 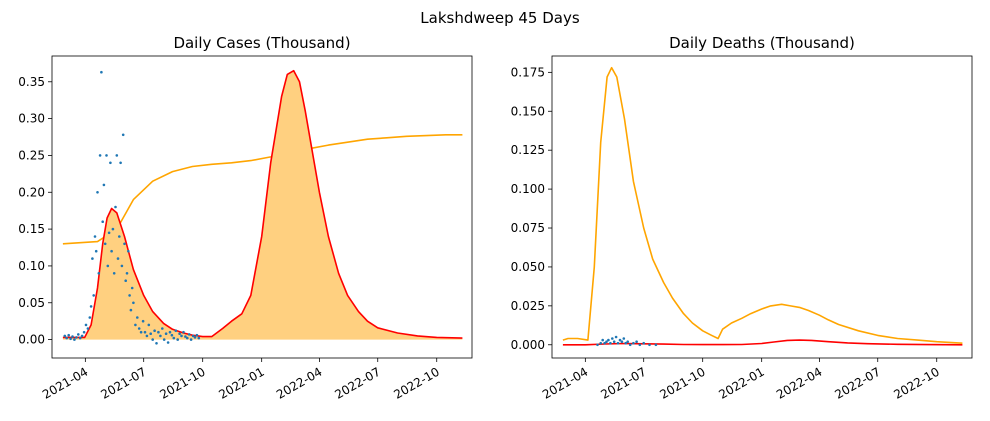 What do you see at coordinates (762, 43) in the screenshot?
I see `chart-title: Daily Deaths (Thousand)` at bounding box center [762, 43].